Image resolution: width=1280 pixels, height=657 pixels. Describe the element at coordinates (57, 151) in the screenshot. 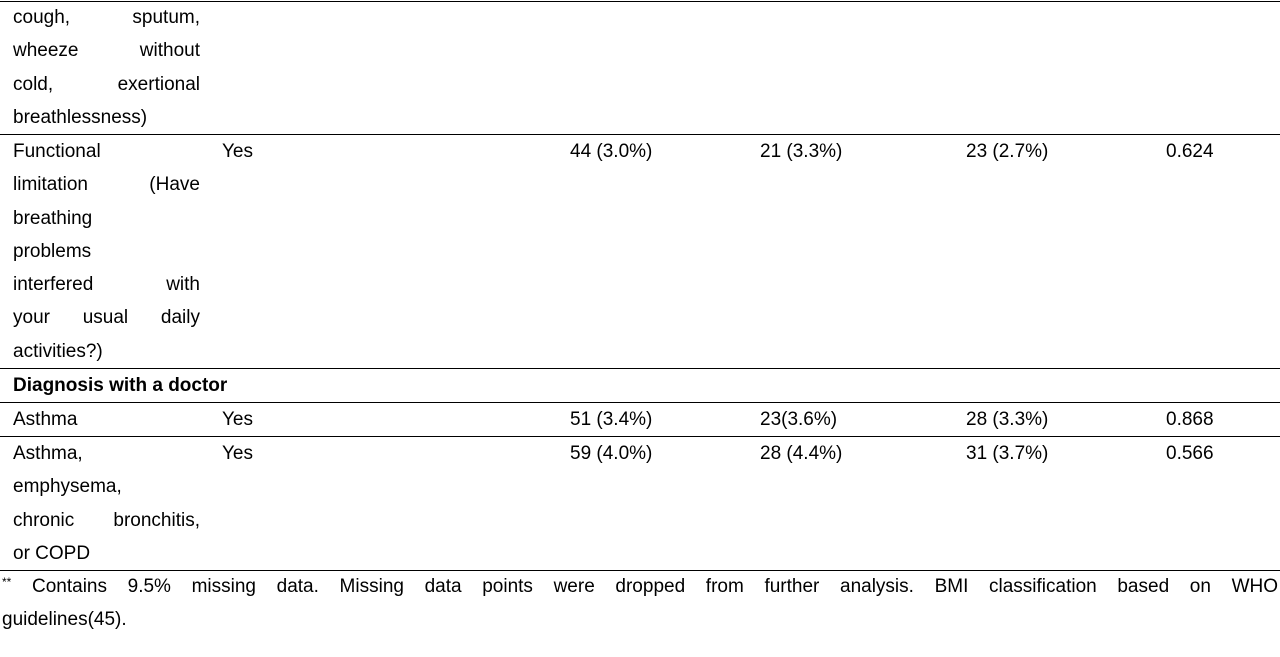

I see `label-line: Functional` at that location.